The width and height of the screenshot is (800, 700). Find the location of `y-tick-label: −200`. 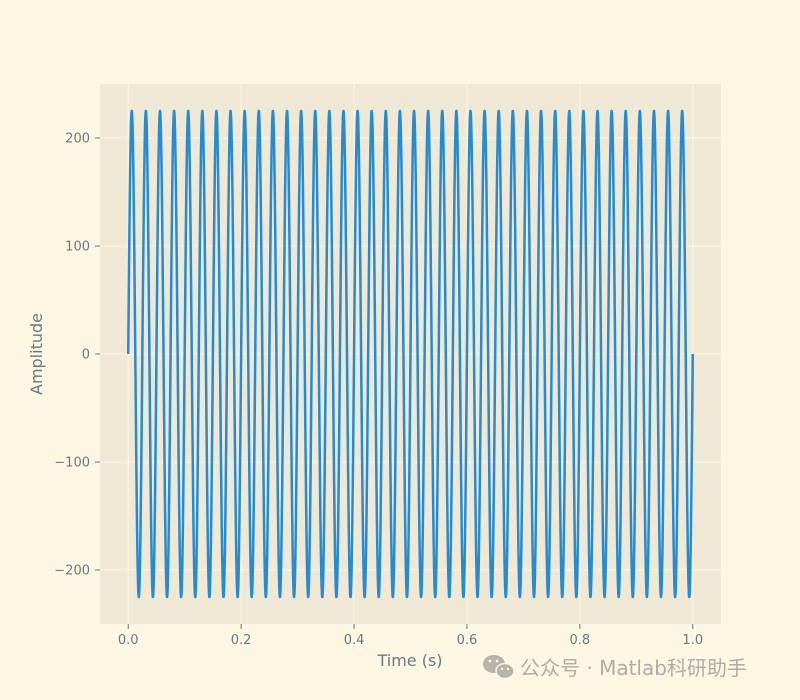

y-tick-label: −200 is located at coordinates (72, 571).